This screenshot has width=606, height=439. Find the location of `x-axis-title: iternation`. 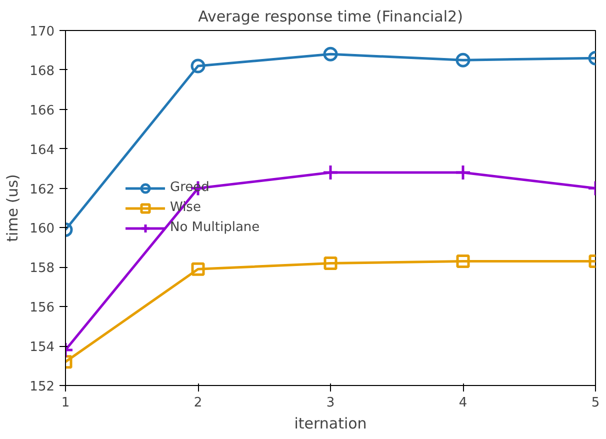

x-axis-title: iternation is located at coordinates (330, 423).